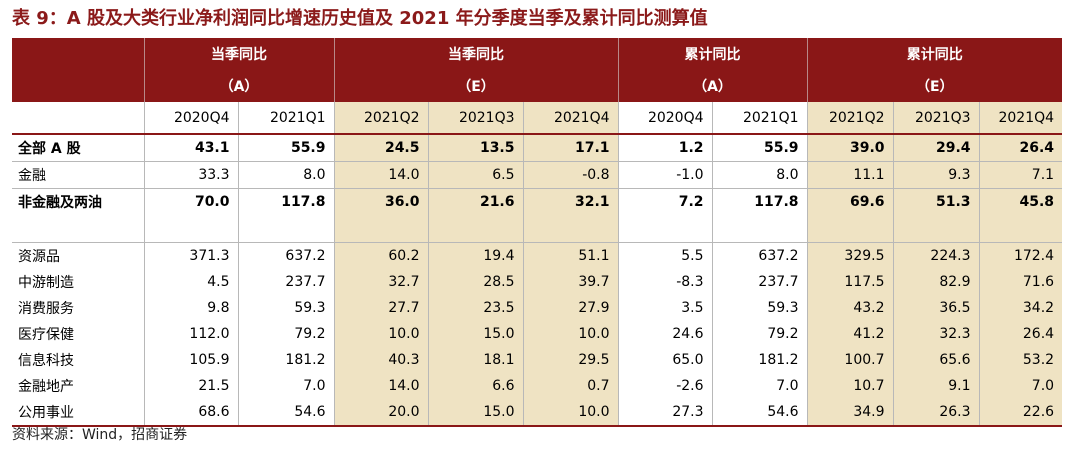 Image resolution: width=1080 pixels, height=449 pixels. What do you see at coordinates (1021, 201) in the screenshot?
I see `cell-value: 45.8` at bounding box center [1021, 201].